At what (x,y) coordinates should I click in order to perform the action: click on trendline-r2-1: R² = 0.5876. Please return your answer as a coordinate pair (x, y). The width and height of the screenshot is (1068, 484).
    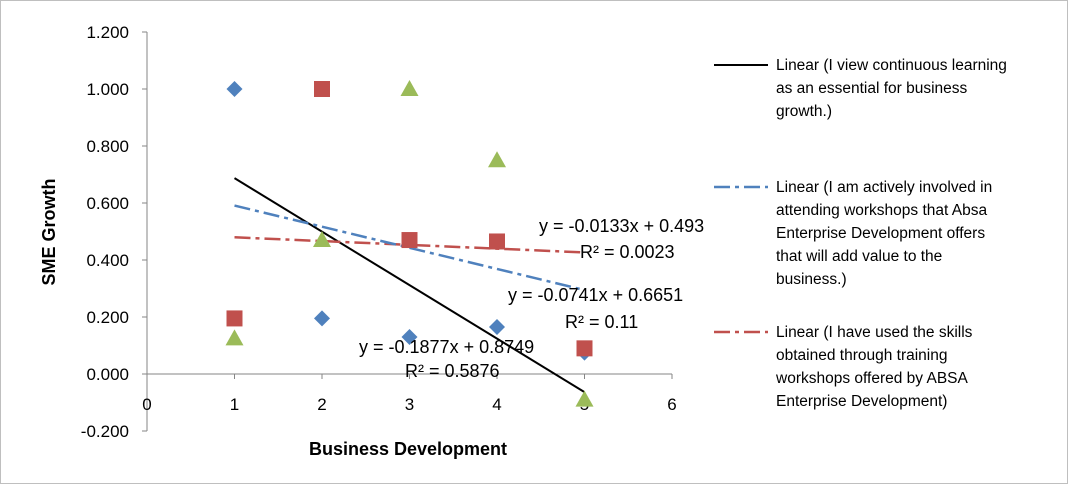
    Looking at the image, I should click on (452, 371).